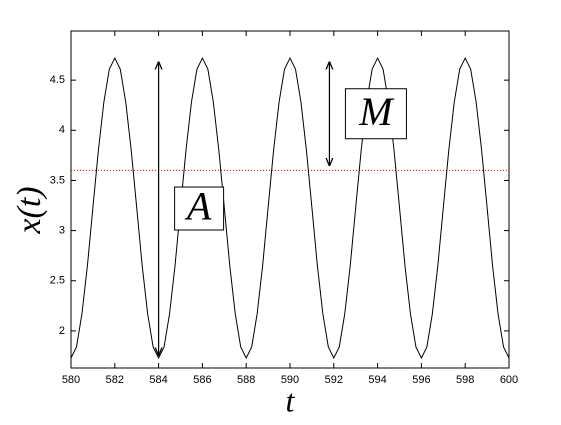 This screenshot has width=561, height=425. I want to click on annotation-label: M, so click(376, 111).